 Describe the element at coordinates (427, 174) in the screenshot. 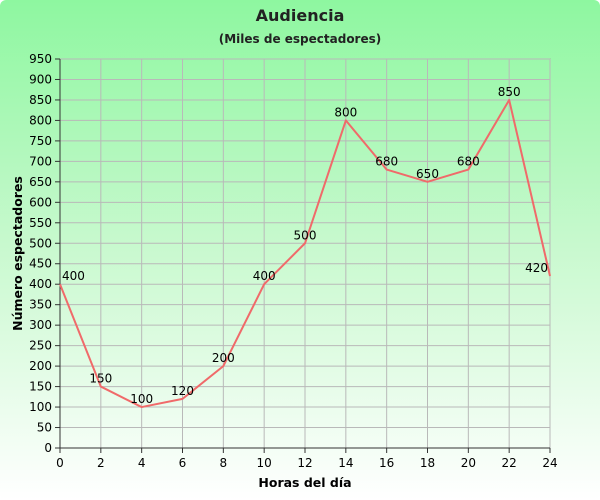

I see `data-label: 650` at that location.